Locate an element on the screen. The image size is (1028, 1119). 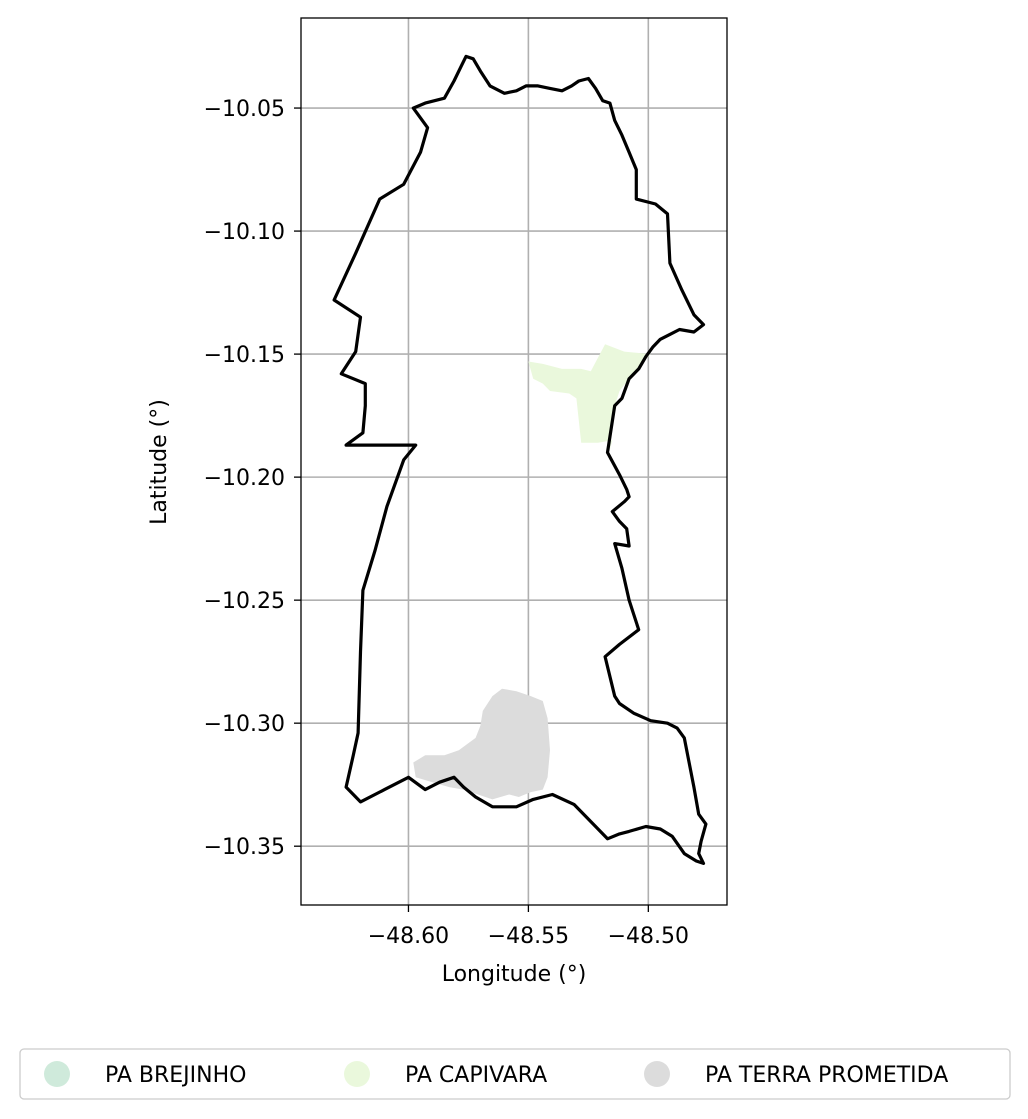
y-tick-label: −10.35 is located at coordinates (244, 847).